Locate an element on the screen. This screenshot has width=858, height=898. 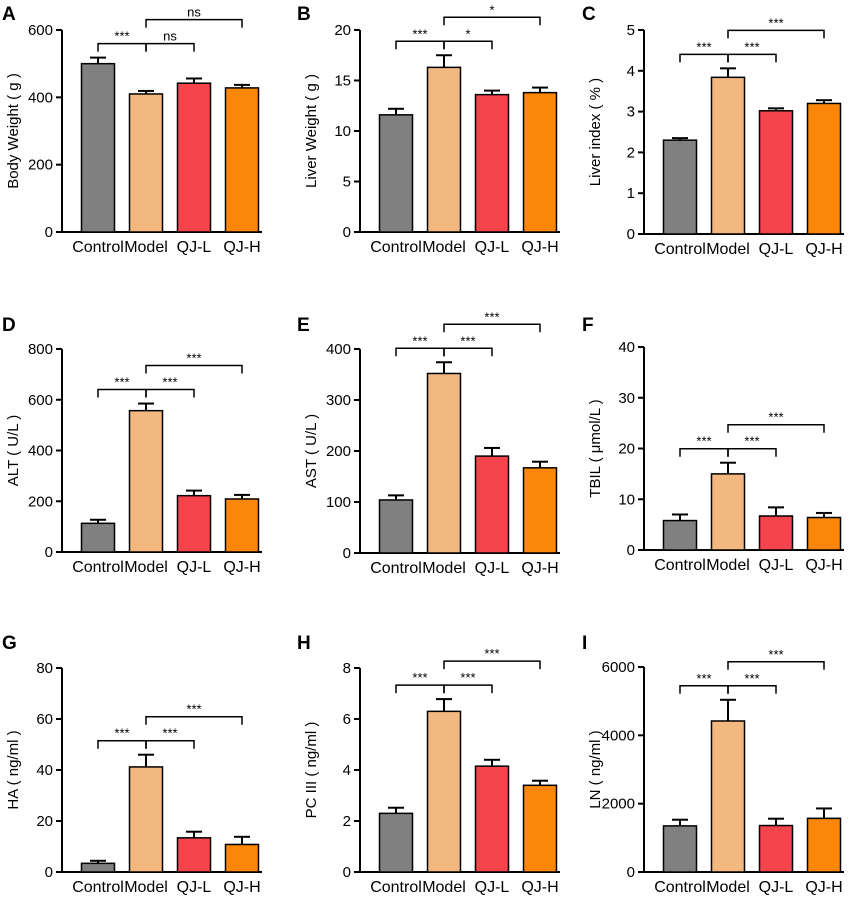
y-tick-label: 6 is located at coordinates (347, 719).